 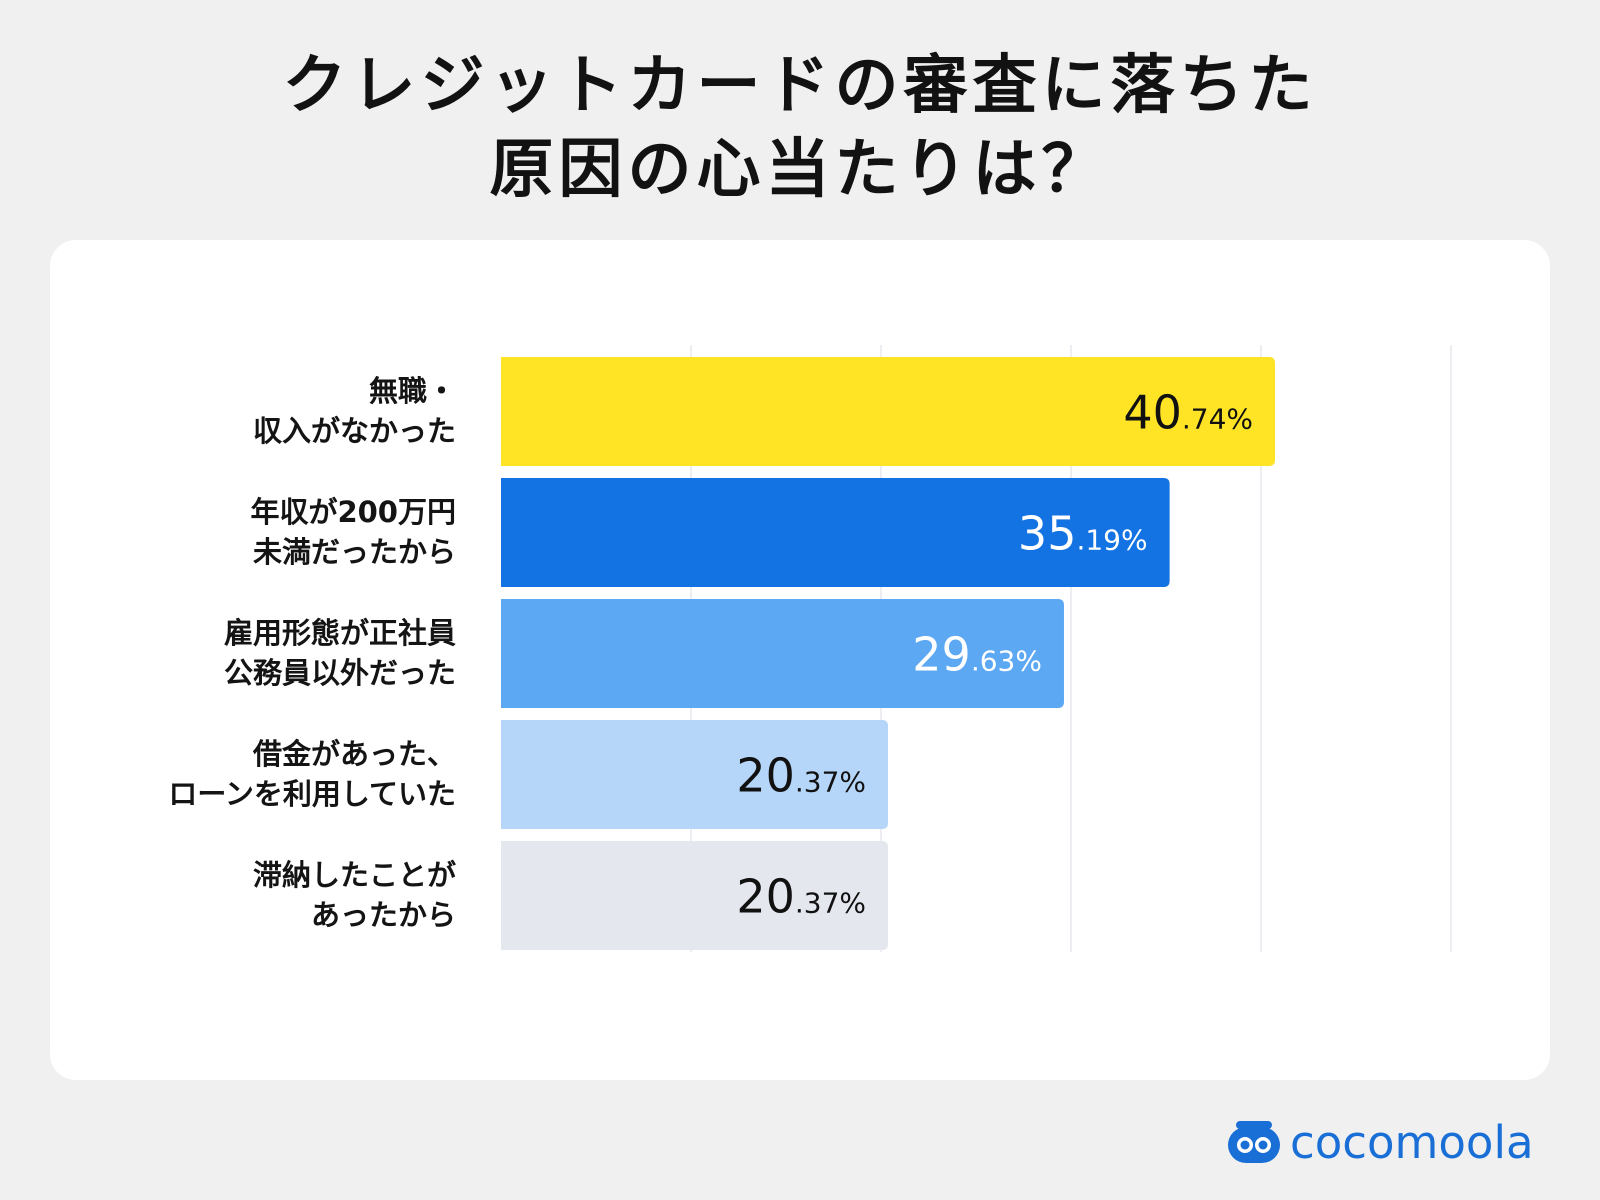 I want to click on robot-face-icon, so click(x=1254, y=1142).